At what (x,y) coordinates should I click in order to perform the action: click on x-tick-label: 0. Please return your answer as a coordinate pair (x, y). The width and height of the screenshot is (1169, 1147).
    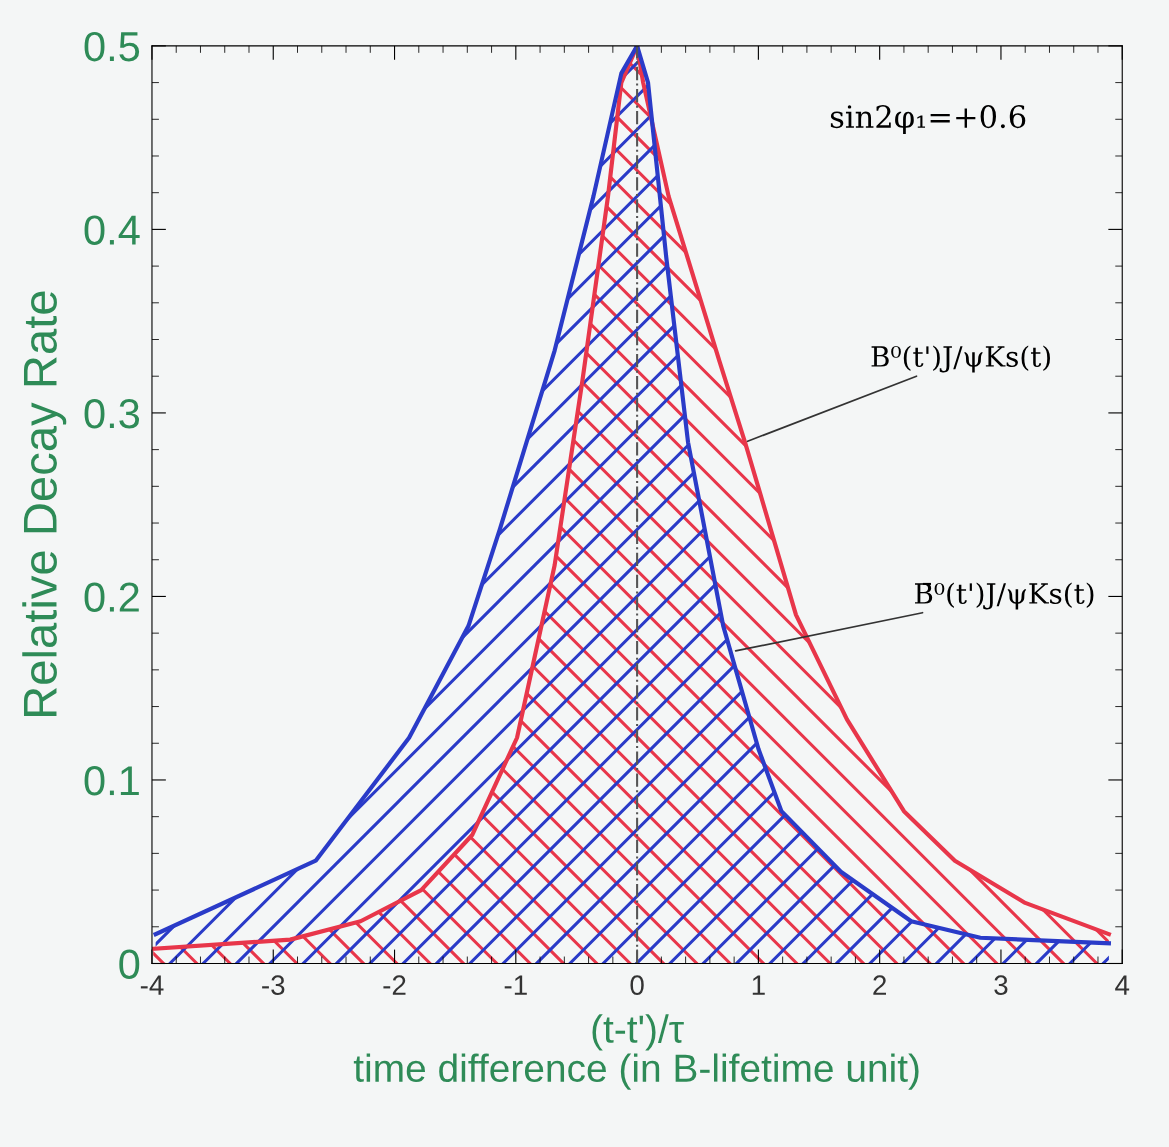
    Looking at the image, I should click on (637, 985).